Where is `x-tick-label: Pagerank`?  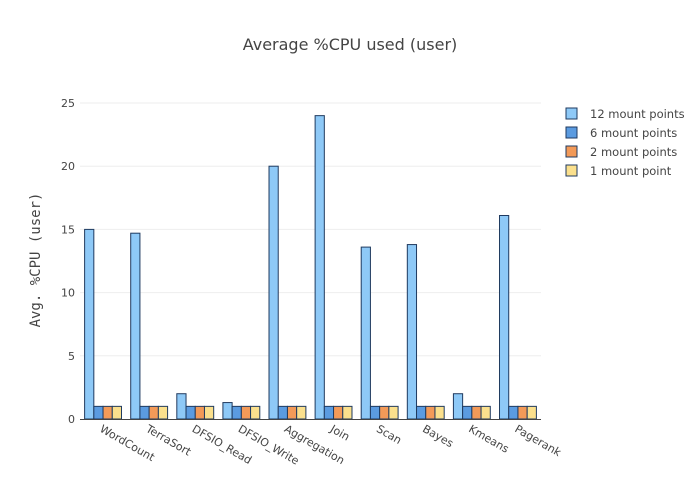
x-tick-label: Pagerank is located at coordinates (537, 440).